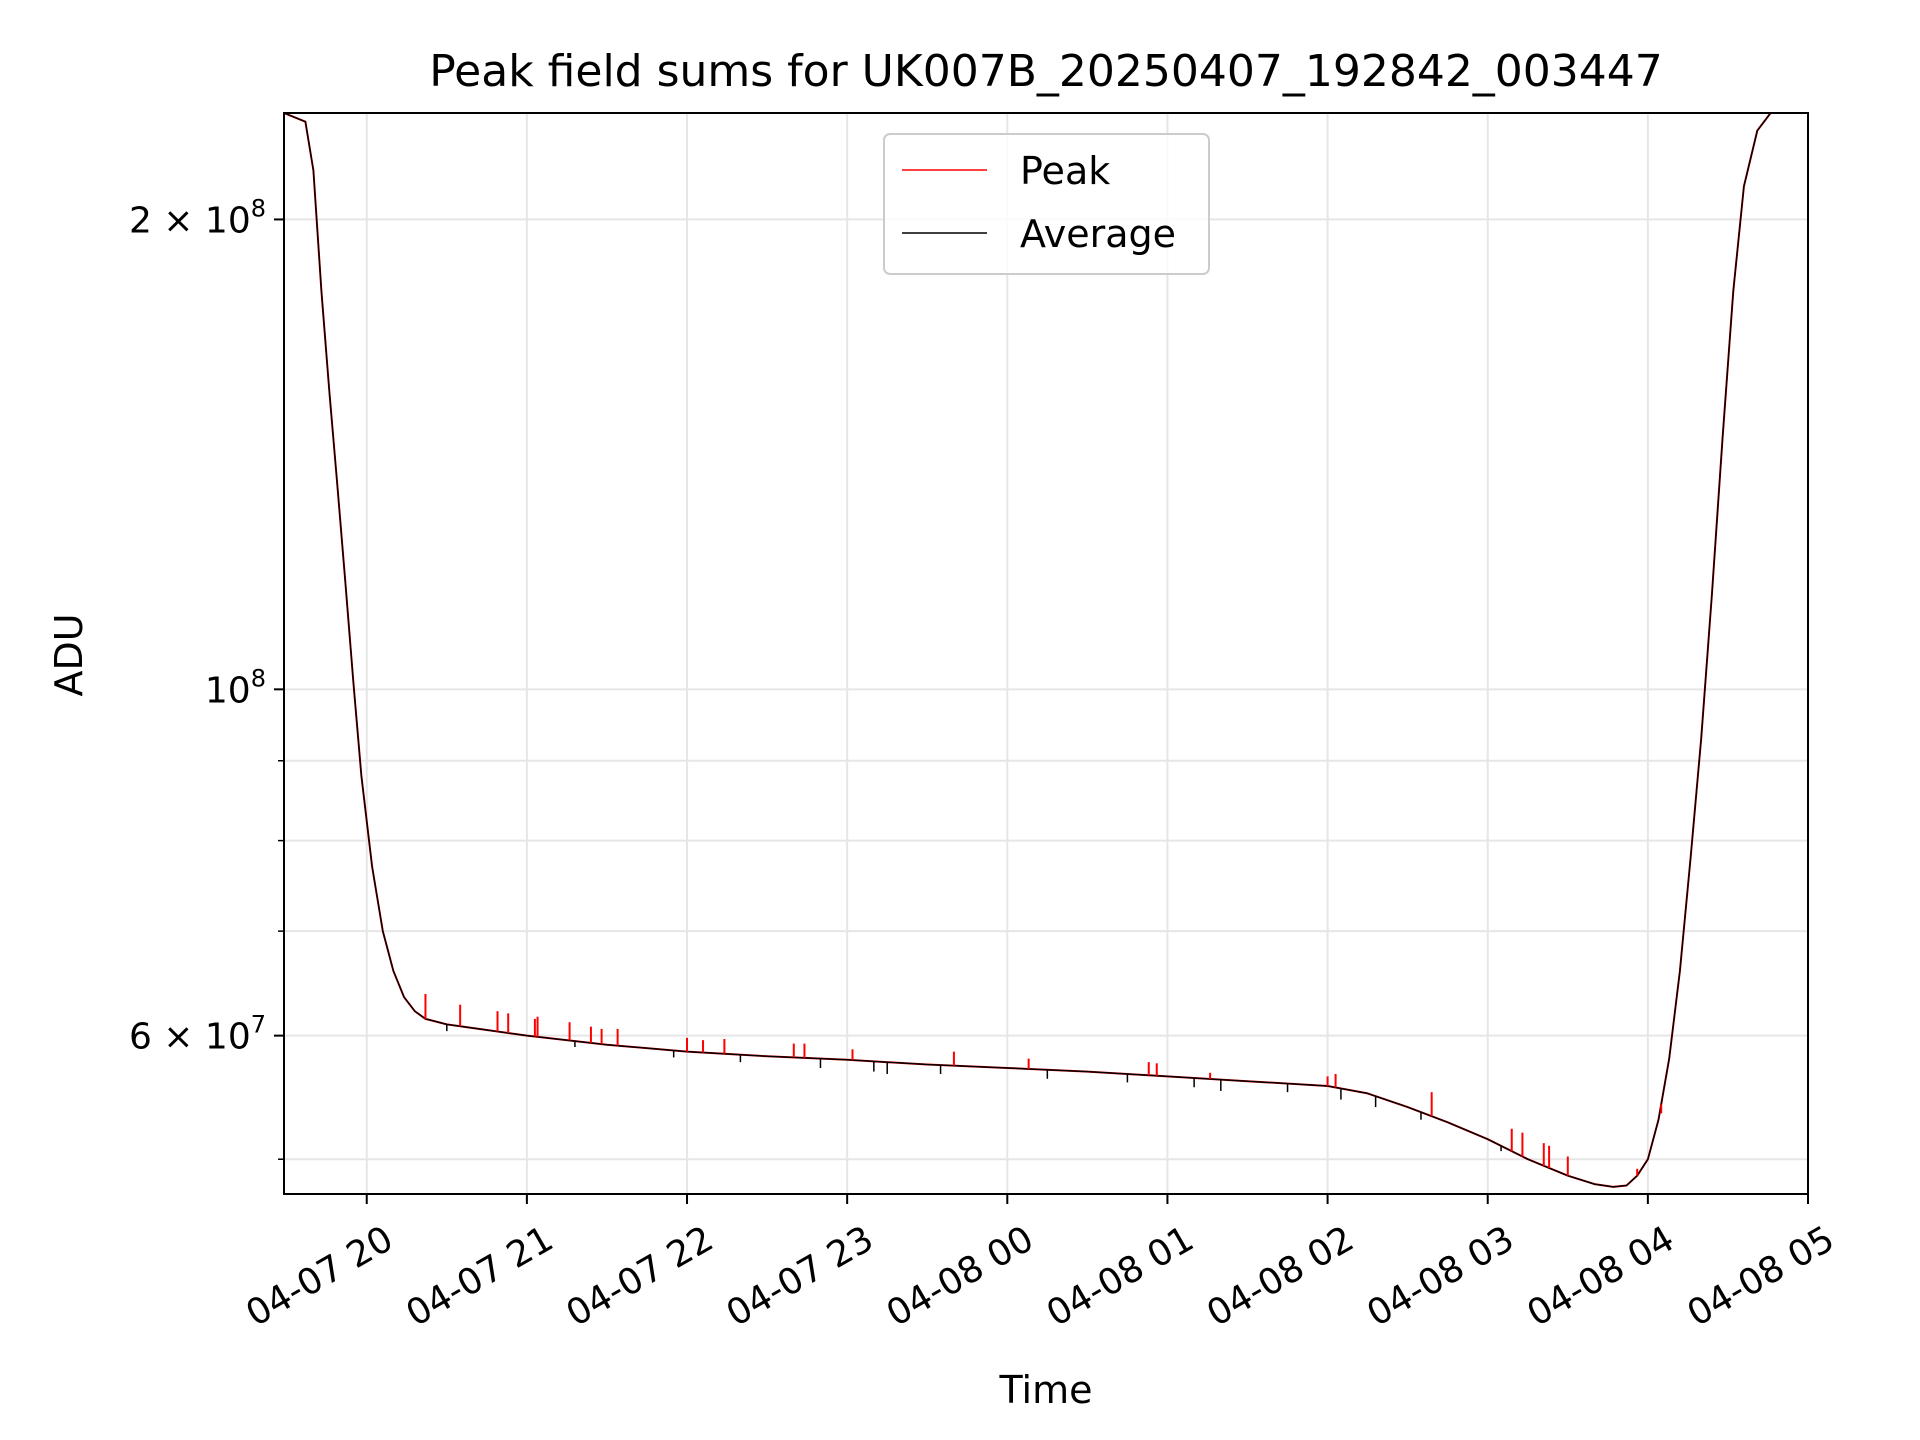  I want to click on y-axis-label: ADU, so click(69, 654).